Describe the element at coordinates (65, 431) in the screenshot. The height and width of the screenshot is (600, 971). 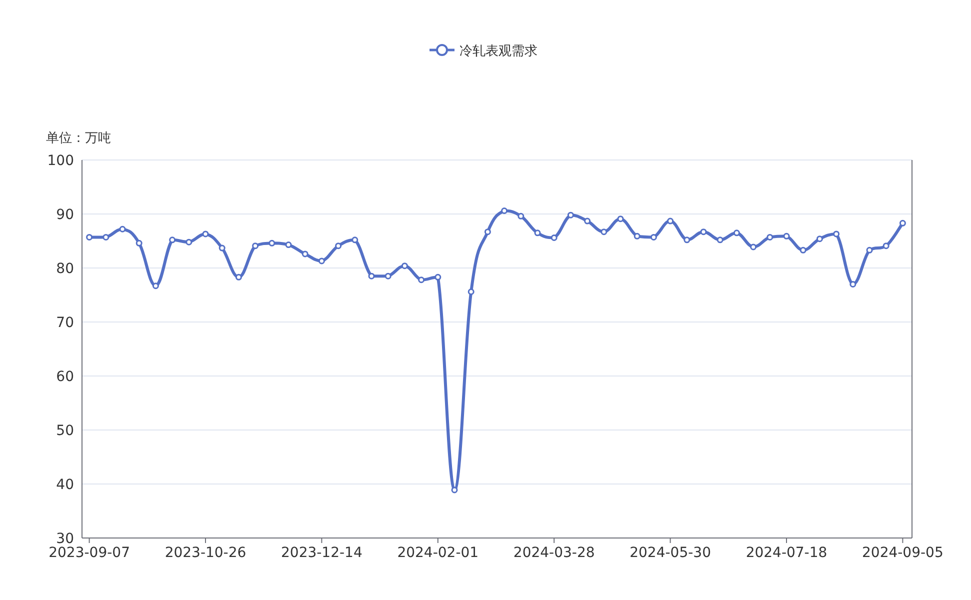
I see `y-tick-label: 50` at that location.